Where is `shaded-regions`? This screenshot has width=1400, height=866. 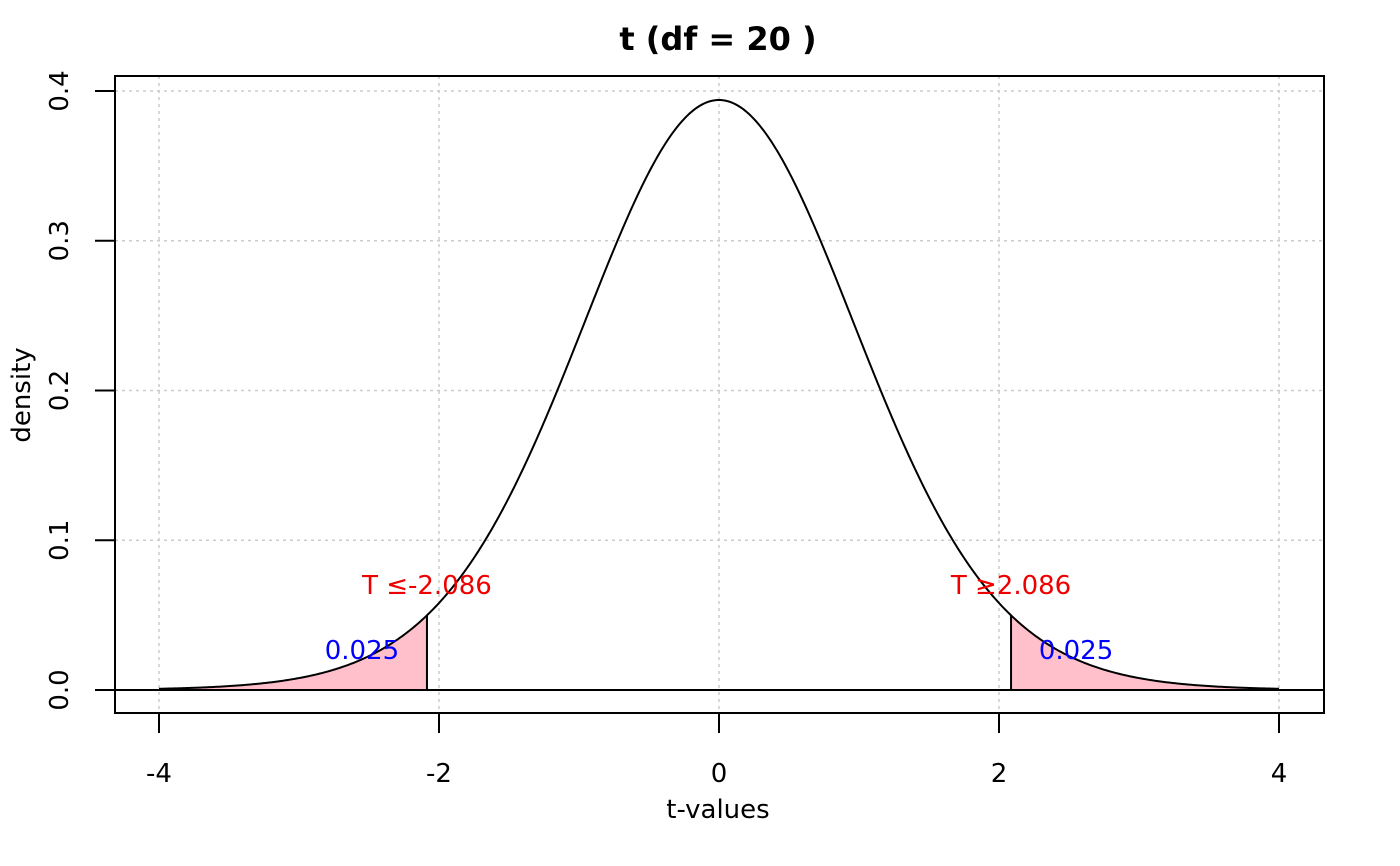
shaded-regions is located at coordinates (719, 652).